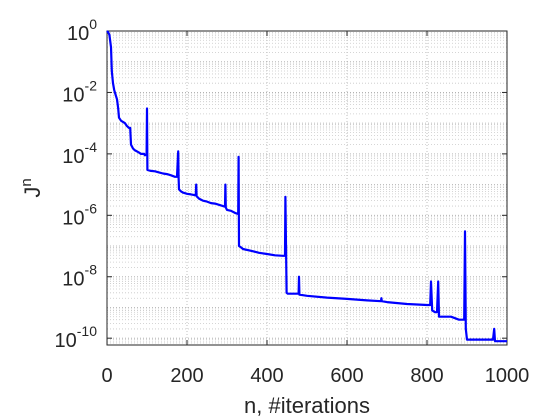 This screenshot has height=420, width=560. I want to click on y-axis-label: Jn, so click(31, 187).